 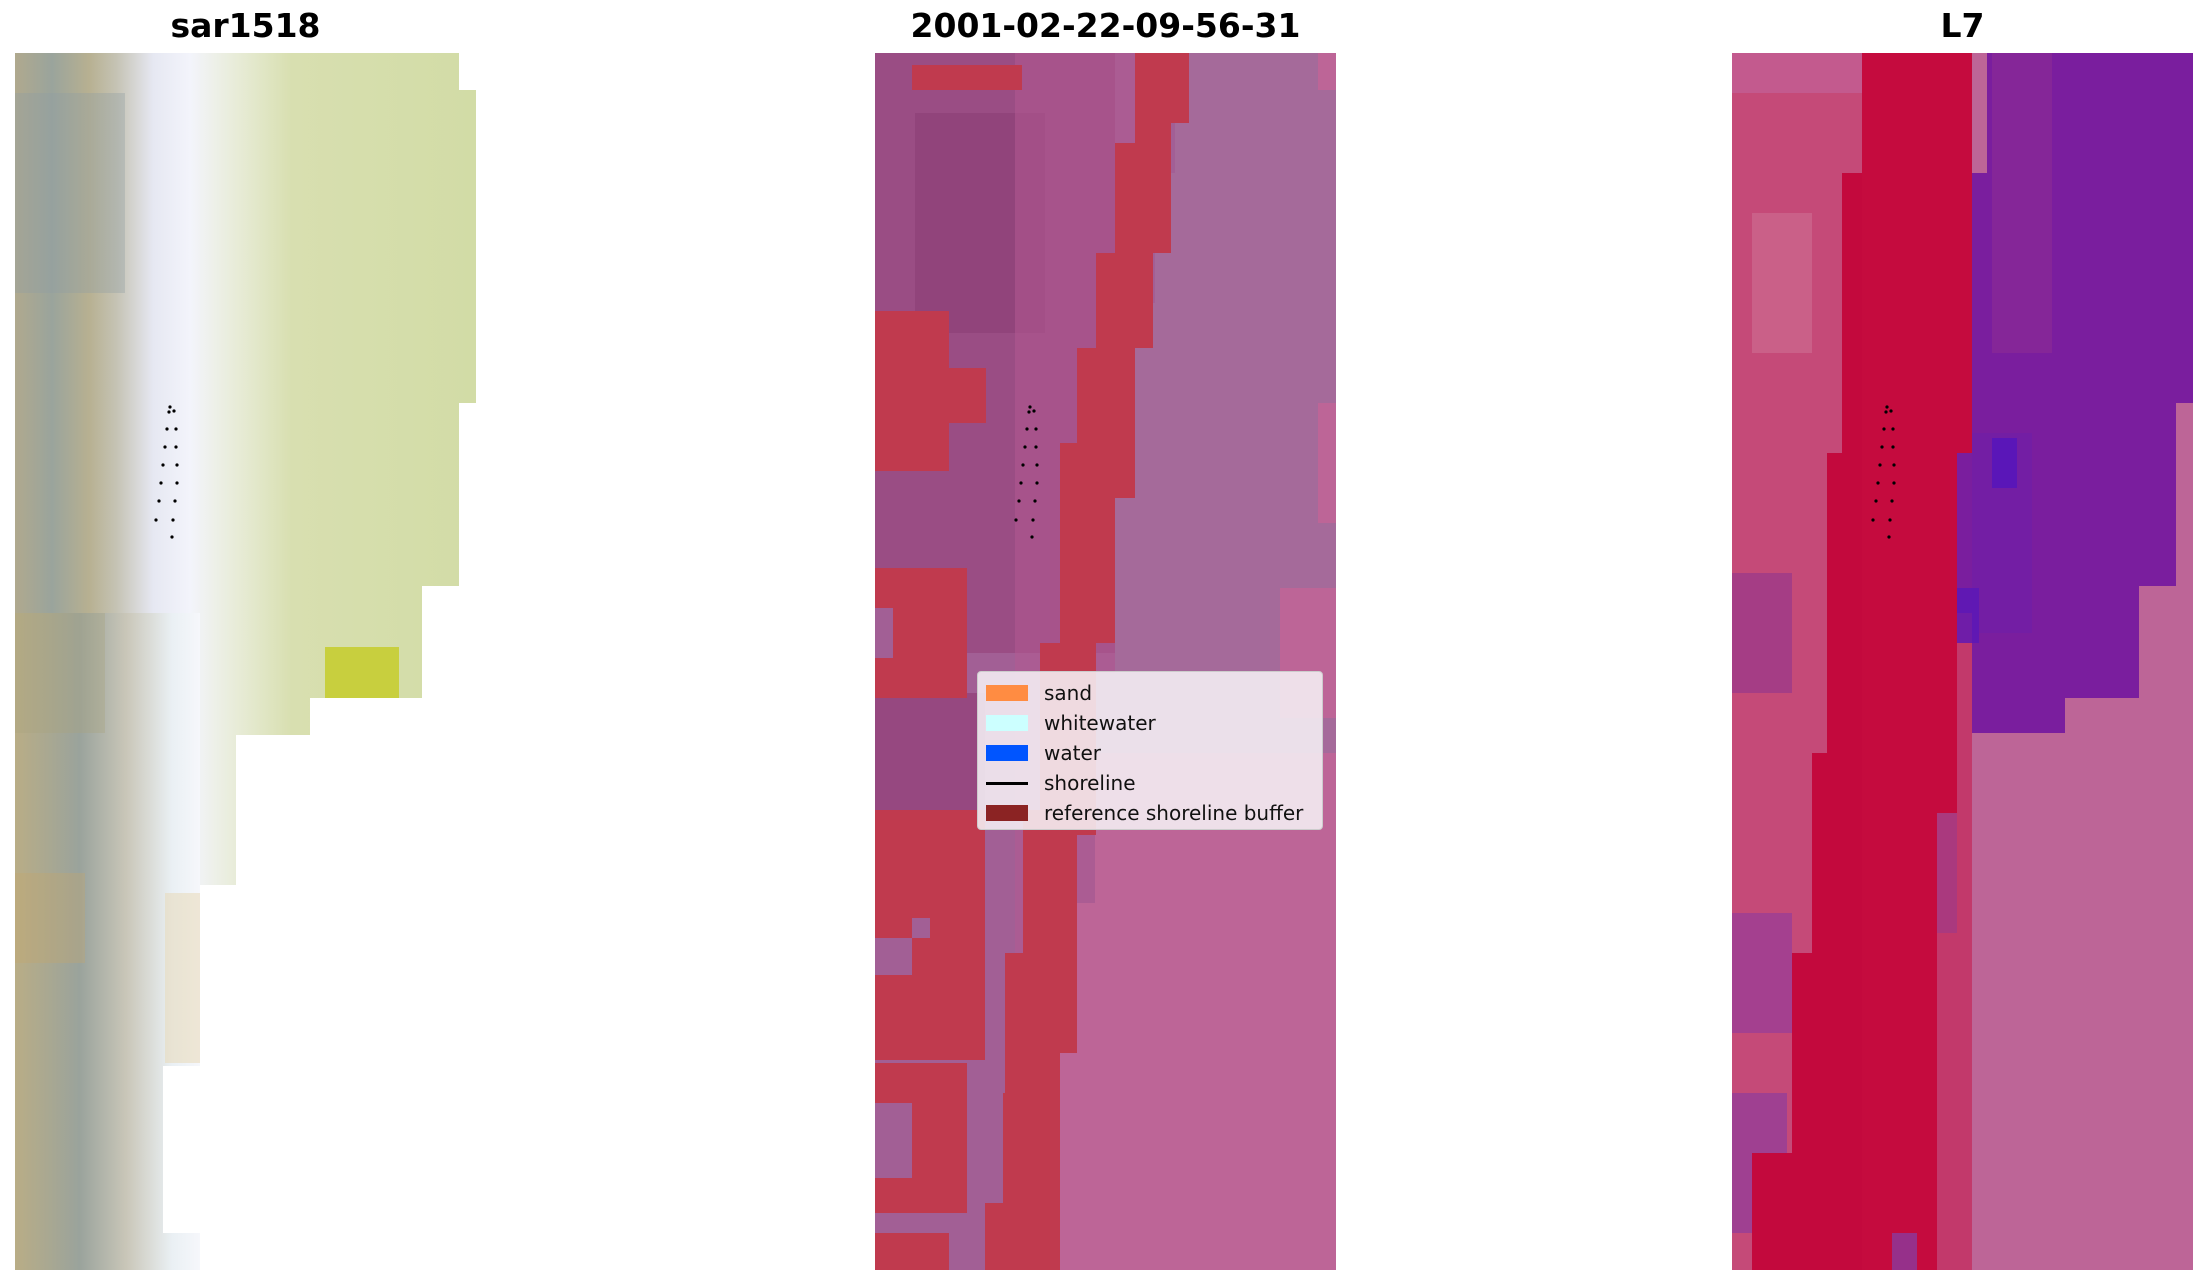 What do you see at coordinates (245, 25) in the screenshot?
I see `panel-title-rgb: sar1518` at bounding box center [245, 25].